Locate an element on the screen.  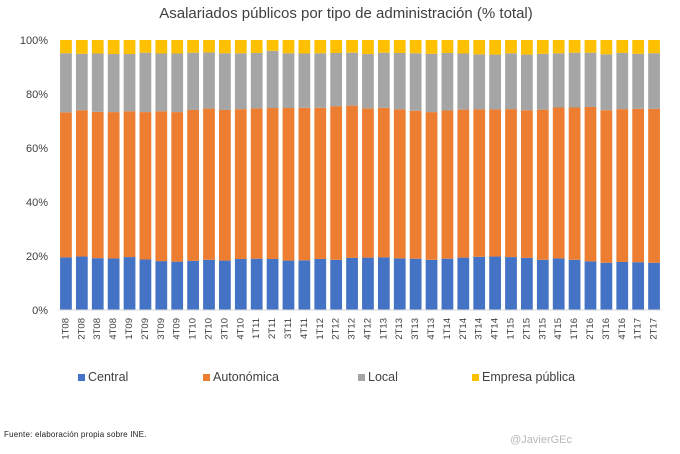
x-tick-label: 2T12 is located at coordinates (336, 329).